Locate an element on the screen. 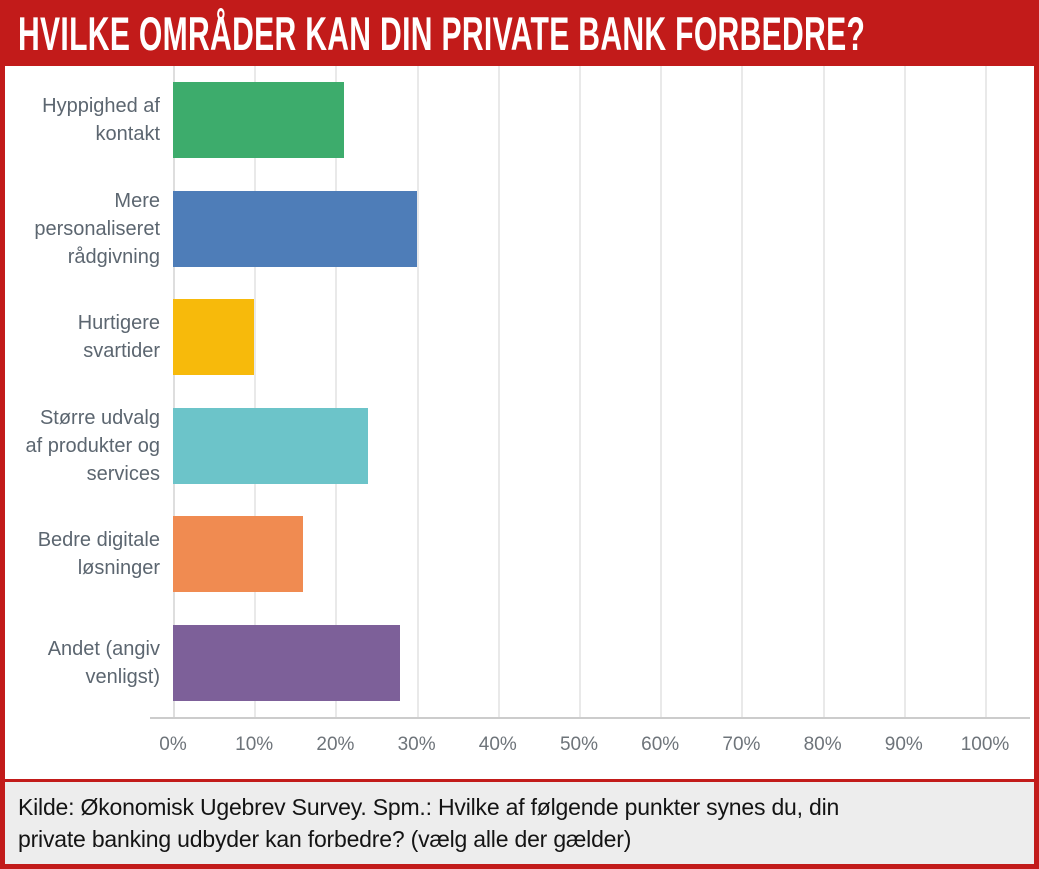  x-axis-line is located at coordinates (590, 718).